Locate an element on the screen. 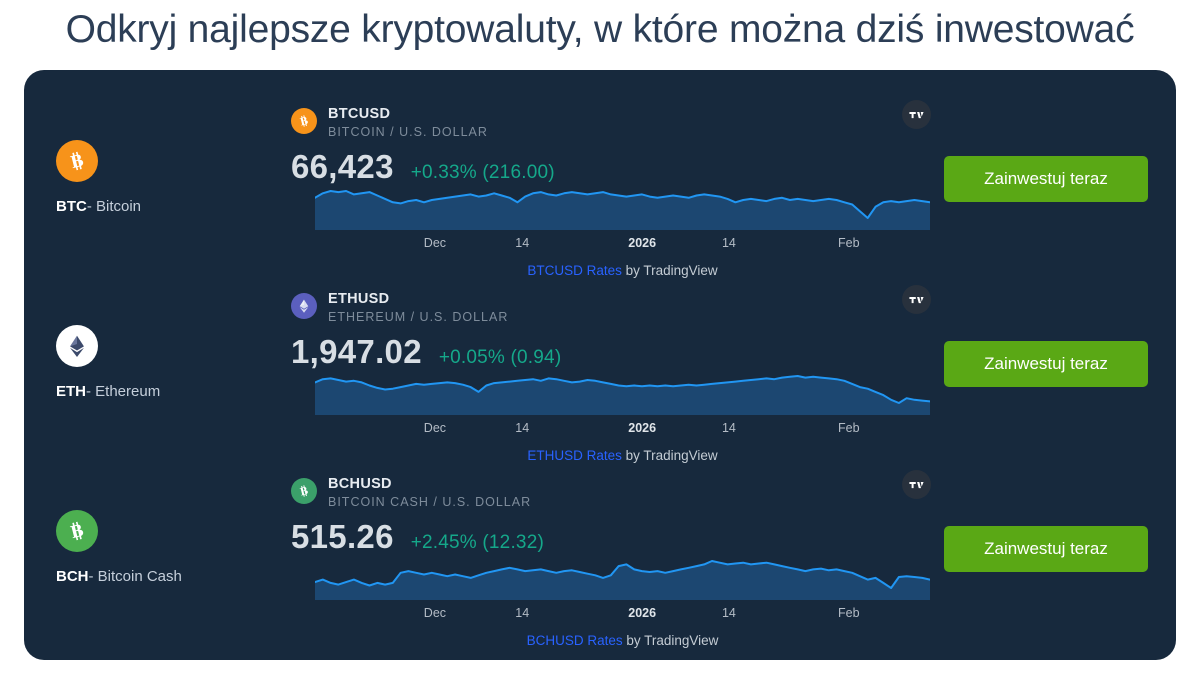  symbol-name: BTCUSD is located at coordinates (359, 114).